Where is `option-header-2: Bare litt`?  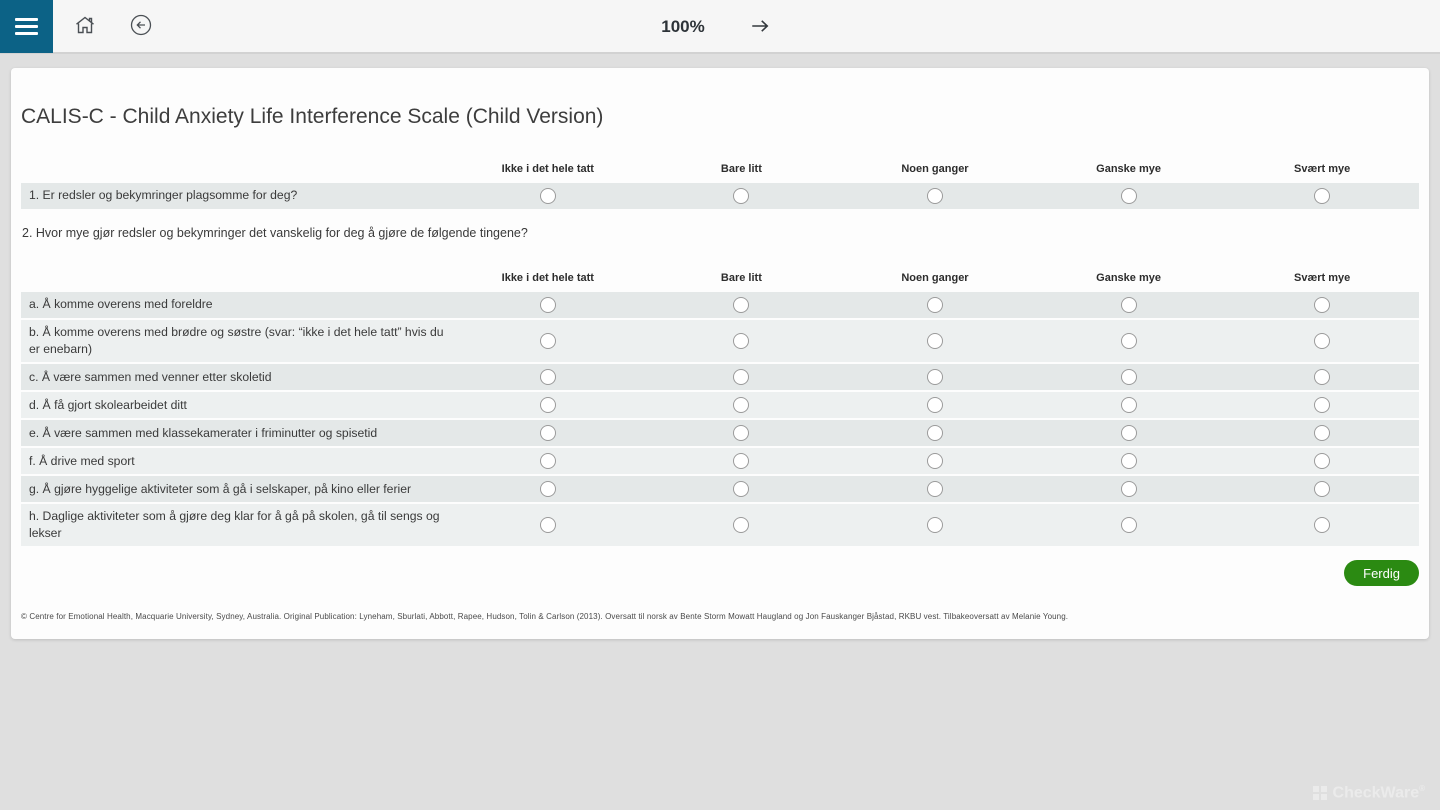
option-header-2: Bare litt is located at coordinates (741, 278).